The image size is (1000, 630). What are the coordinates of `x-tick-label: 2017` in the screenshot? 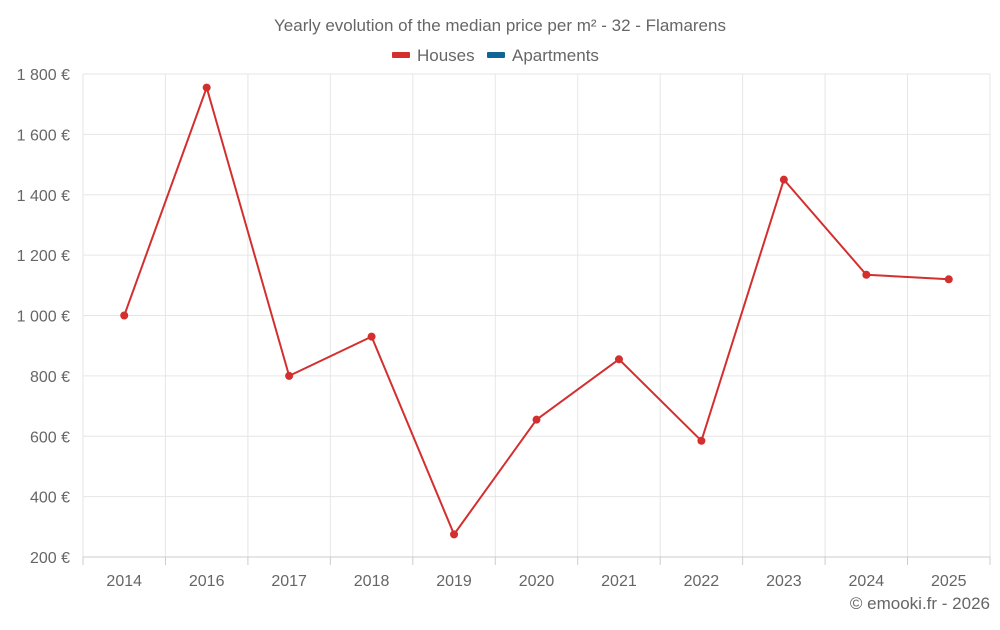 It's located at (289, 581).